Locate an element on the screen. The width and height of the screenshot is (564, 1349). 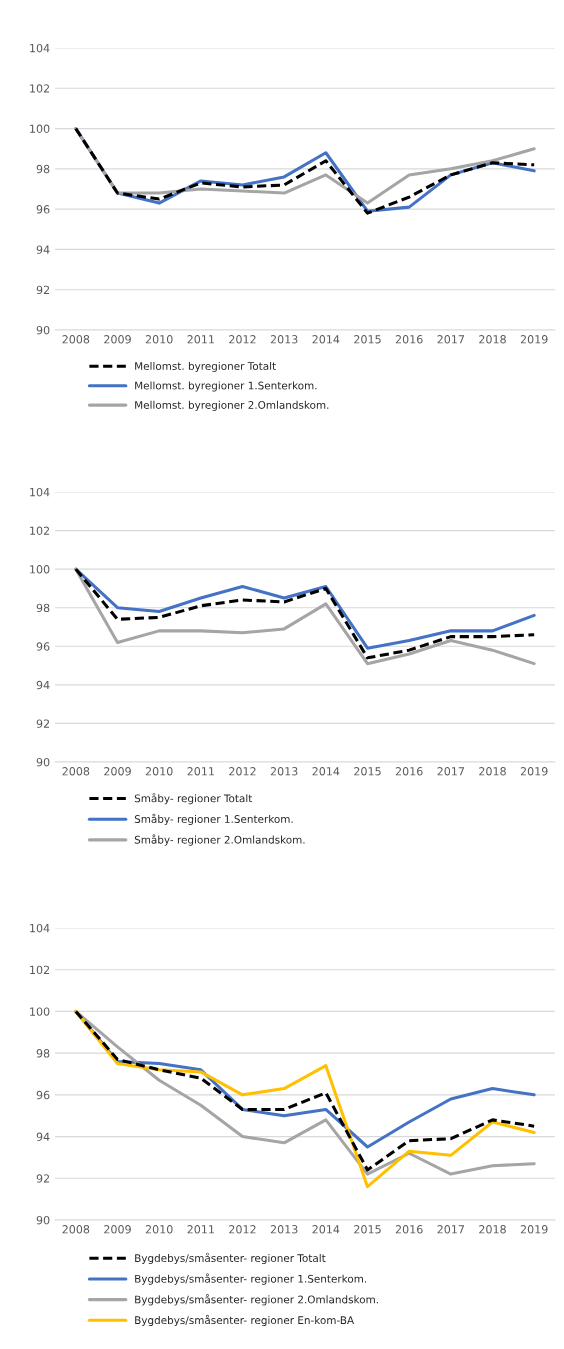
legend-label: Bygdebys/småsenter- regioner Totalt is located at coordinates (230, 1258).